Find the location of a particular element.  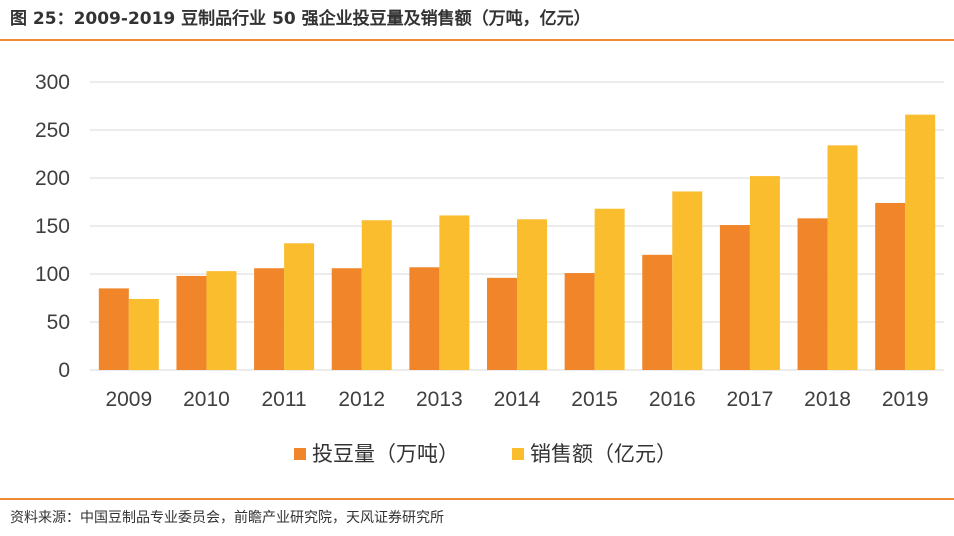

x-tick-label: 2010 is located at coordinates (206, 399).